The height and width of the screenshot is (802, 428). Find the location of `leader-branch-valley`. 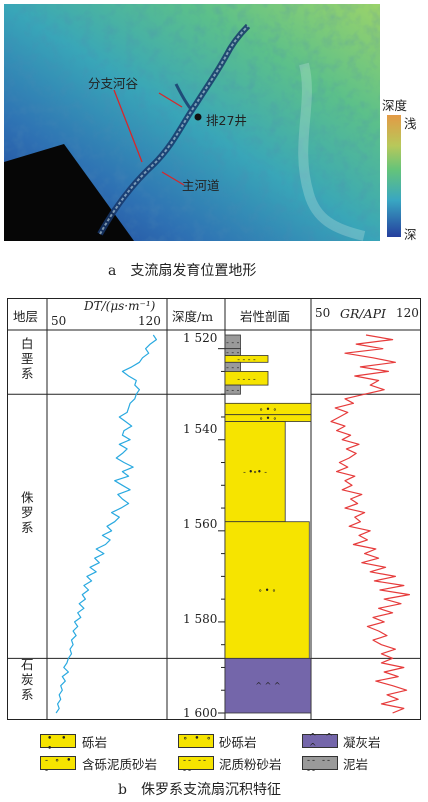

leader-branch-valley is located at coordinates (128, 126).